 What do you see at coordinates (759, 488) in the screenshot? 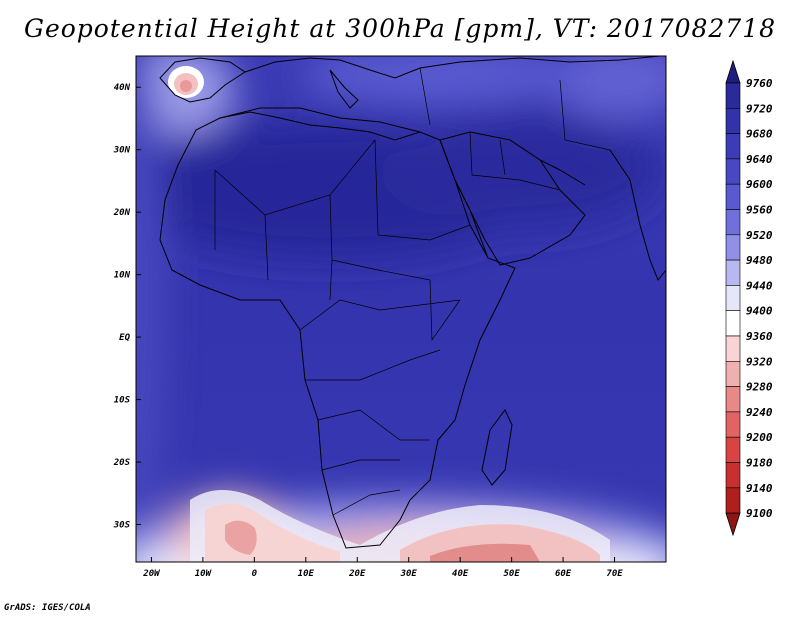
I see `colorbar-label: 9140` at bounding box center [759, 488].